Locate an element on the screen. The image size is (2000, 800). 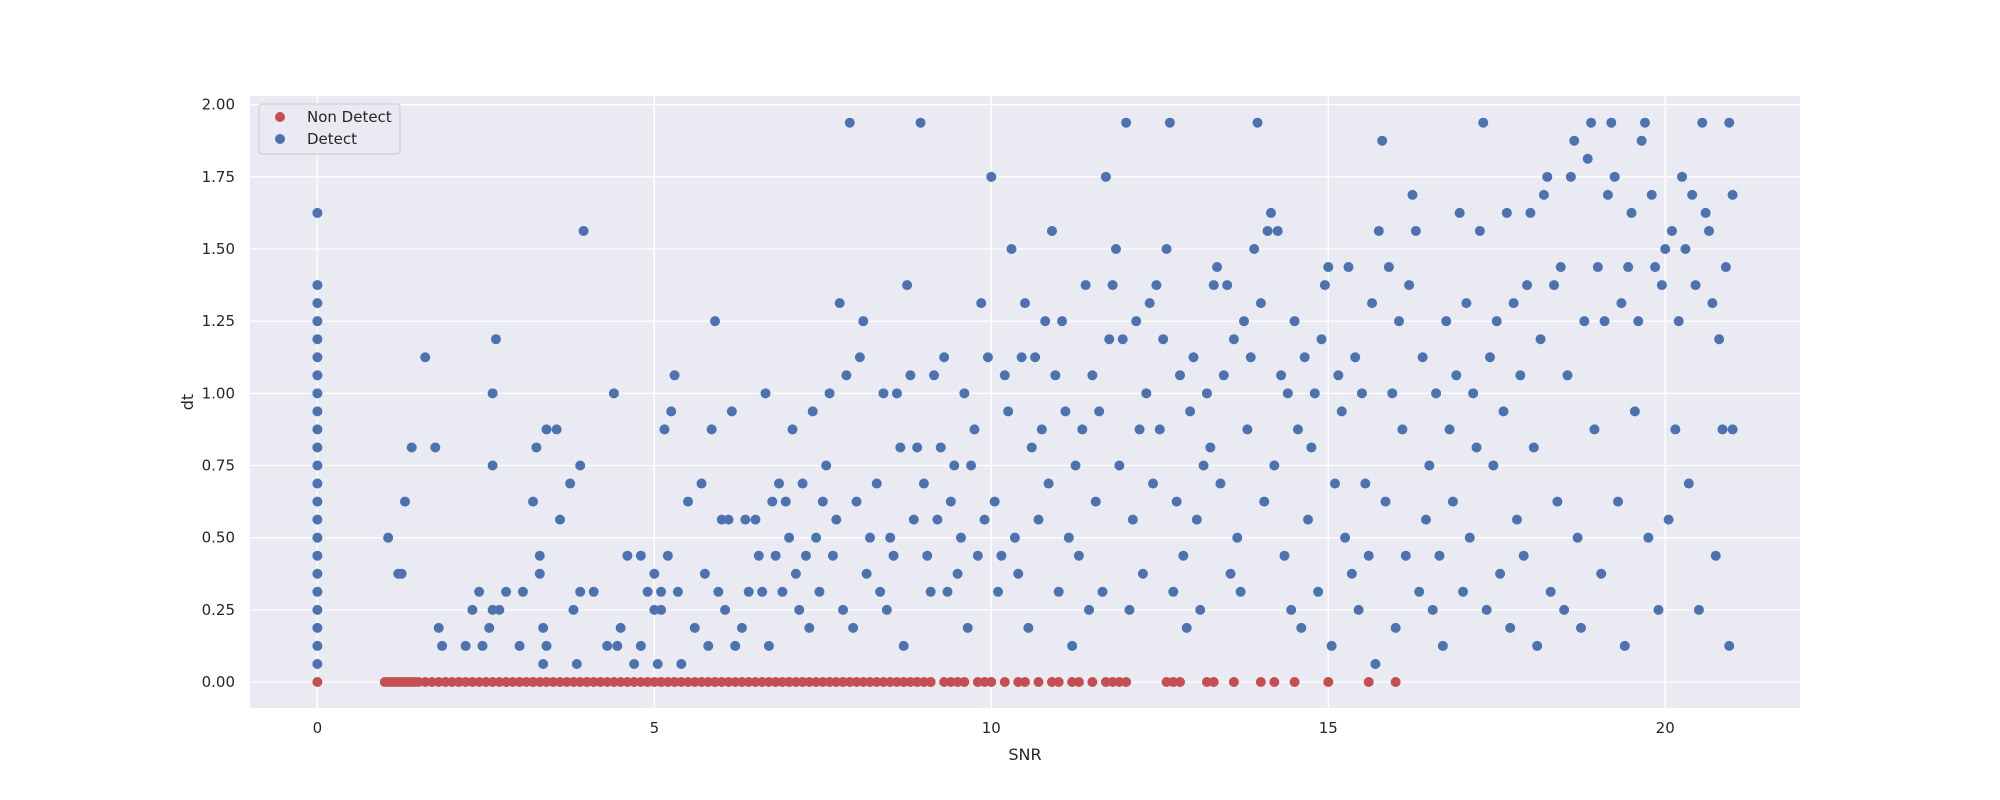
series-non-detect is located at coordinates (856, 682).